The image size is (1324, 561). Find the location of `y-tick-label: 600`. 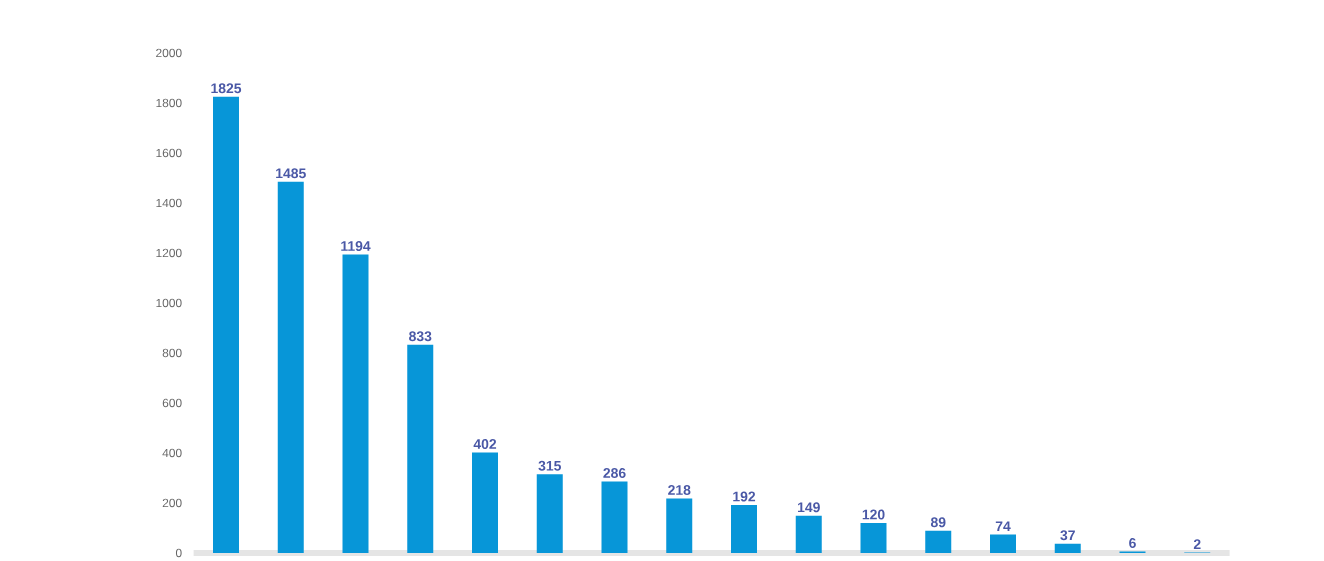

y-tick-label: 600 is located at coordinates (172, 403).